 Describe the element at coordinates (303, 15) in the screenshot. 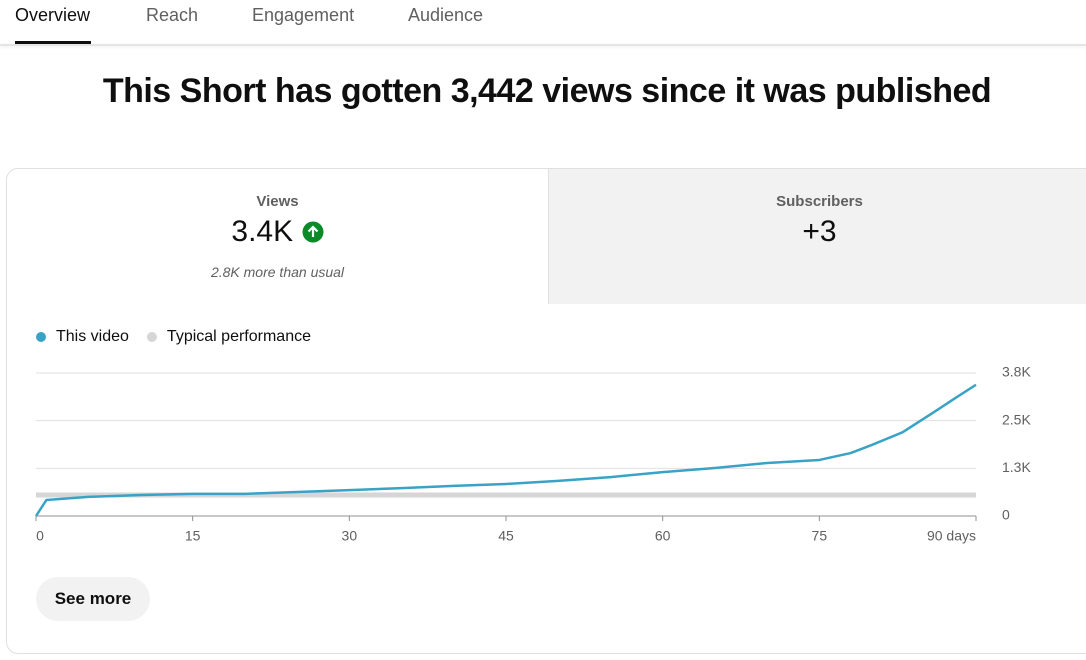

I see `tab: Engagement` at that location.